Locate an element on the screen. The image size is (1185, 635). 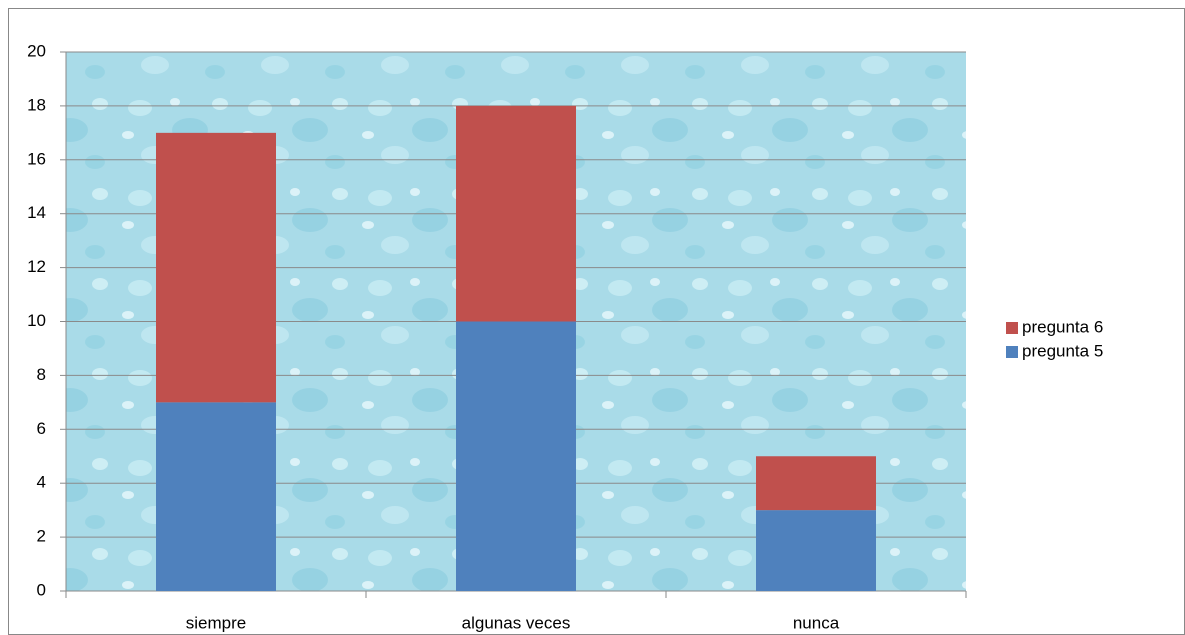
y-tick-label: 20 is located at coordinates (36, 50).